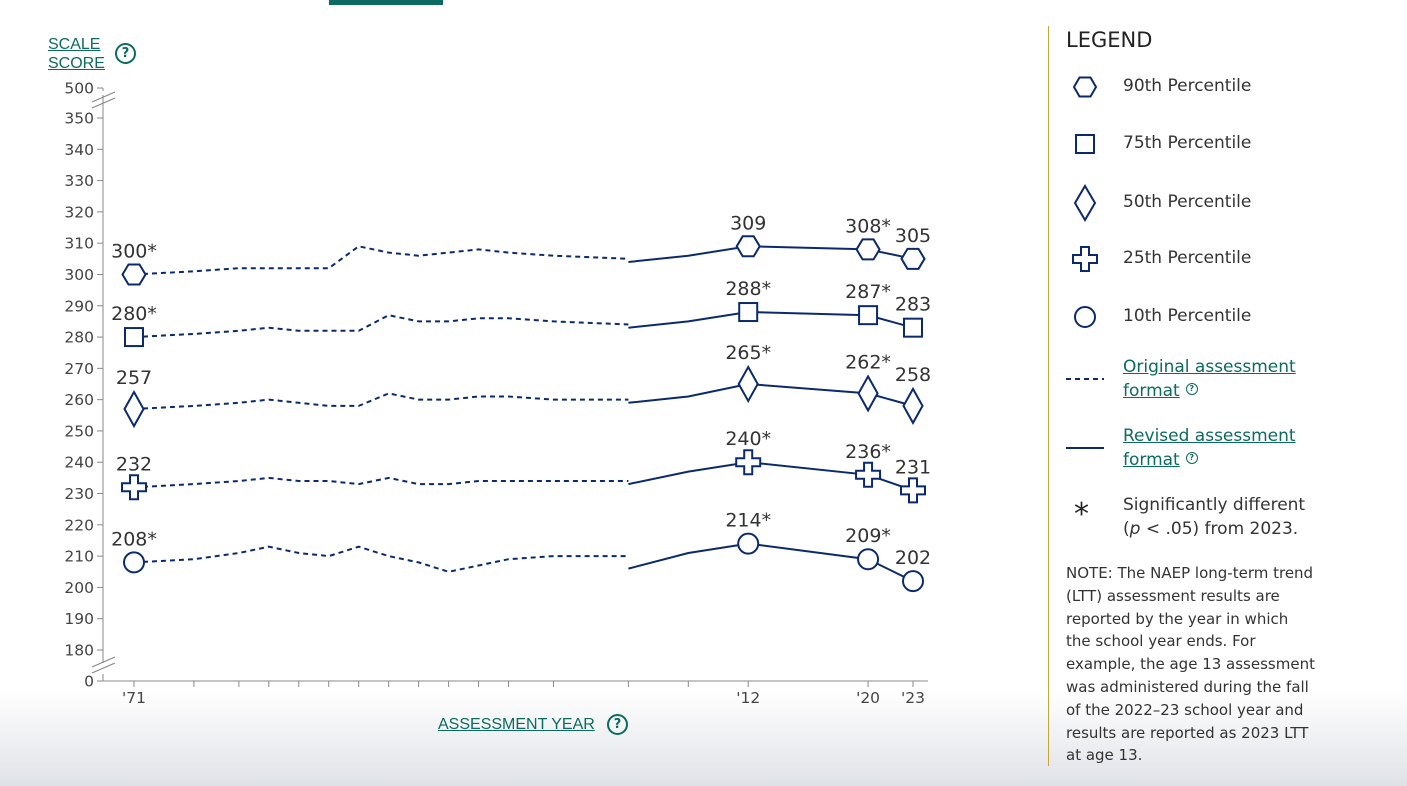 The height and width of the screenshot is (786, 1407). Describe the element at coordinates (1187, 143) in the screenshot. I see `legend-label-75th: 75th Percentile` at that location.